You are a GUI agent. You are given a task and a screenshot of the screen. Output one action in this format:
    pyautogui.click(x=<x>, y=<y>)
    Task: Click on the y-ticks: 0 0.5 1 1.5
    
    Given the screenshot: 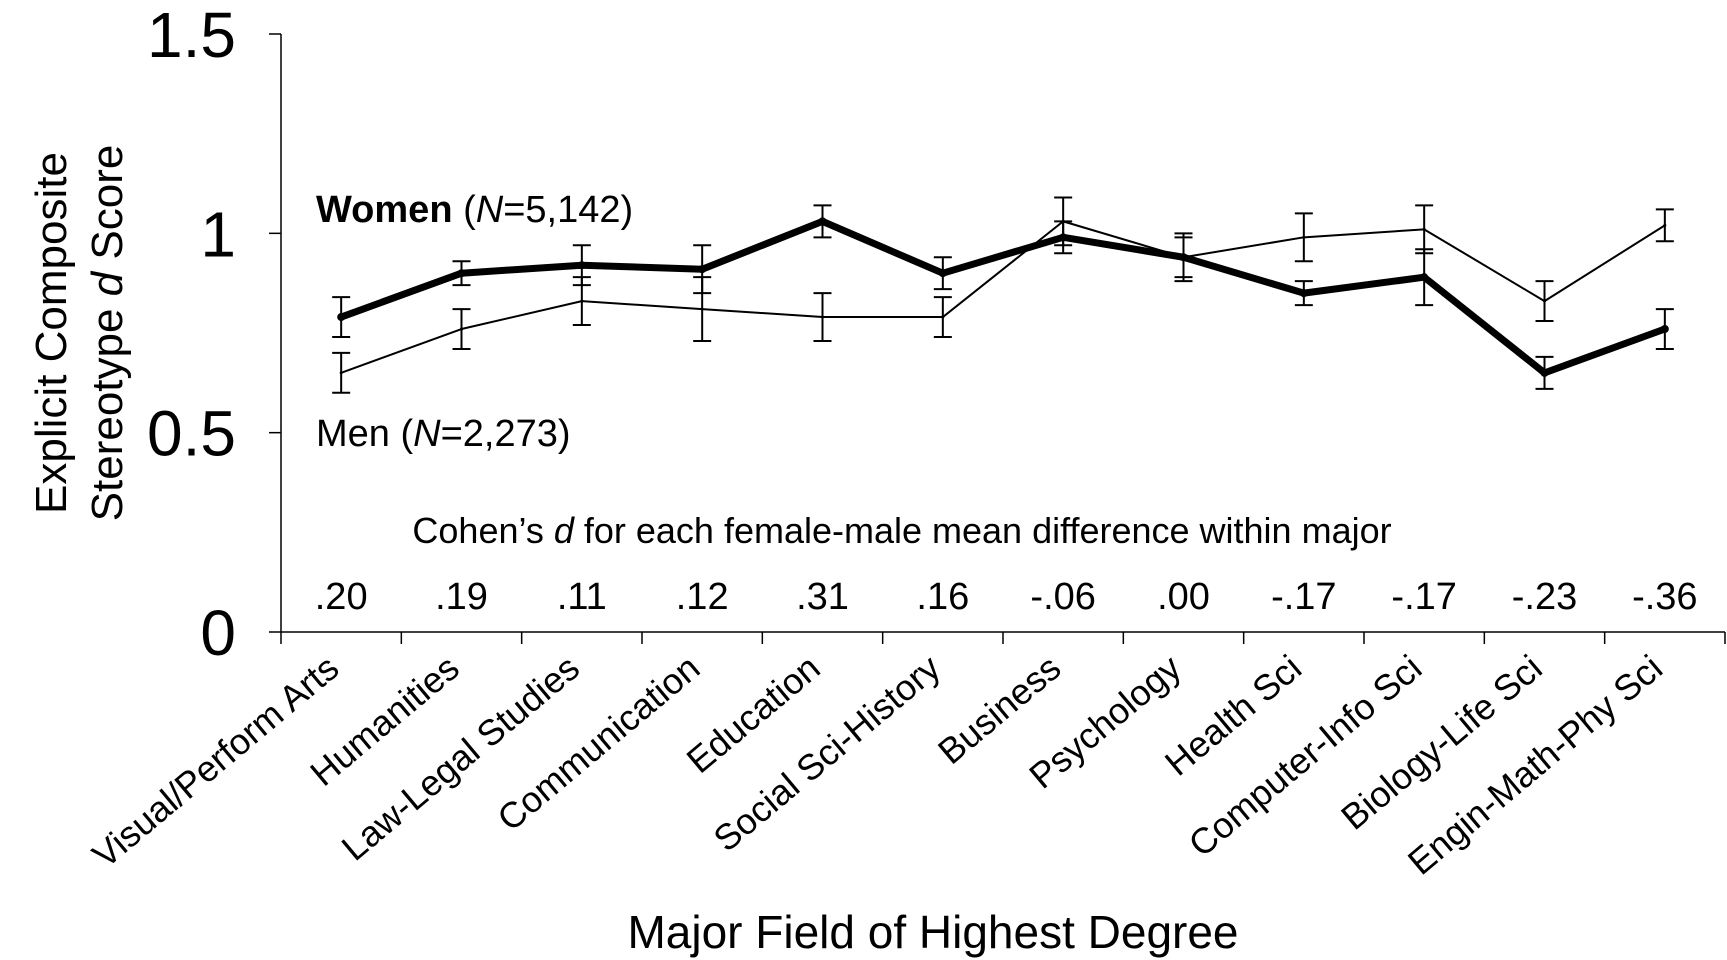 What is the action you would take?
    pyautogui.click(x=214, y=334)
    